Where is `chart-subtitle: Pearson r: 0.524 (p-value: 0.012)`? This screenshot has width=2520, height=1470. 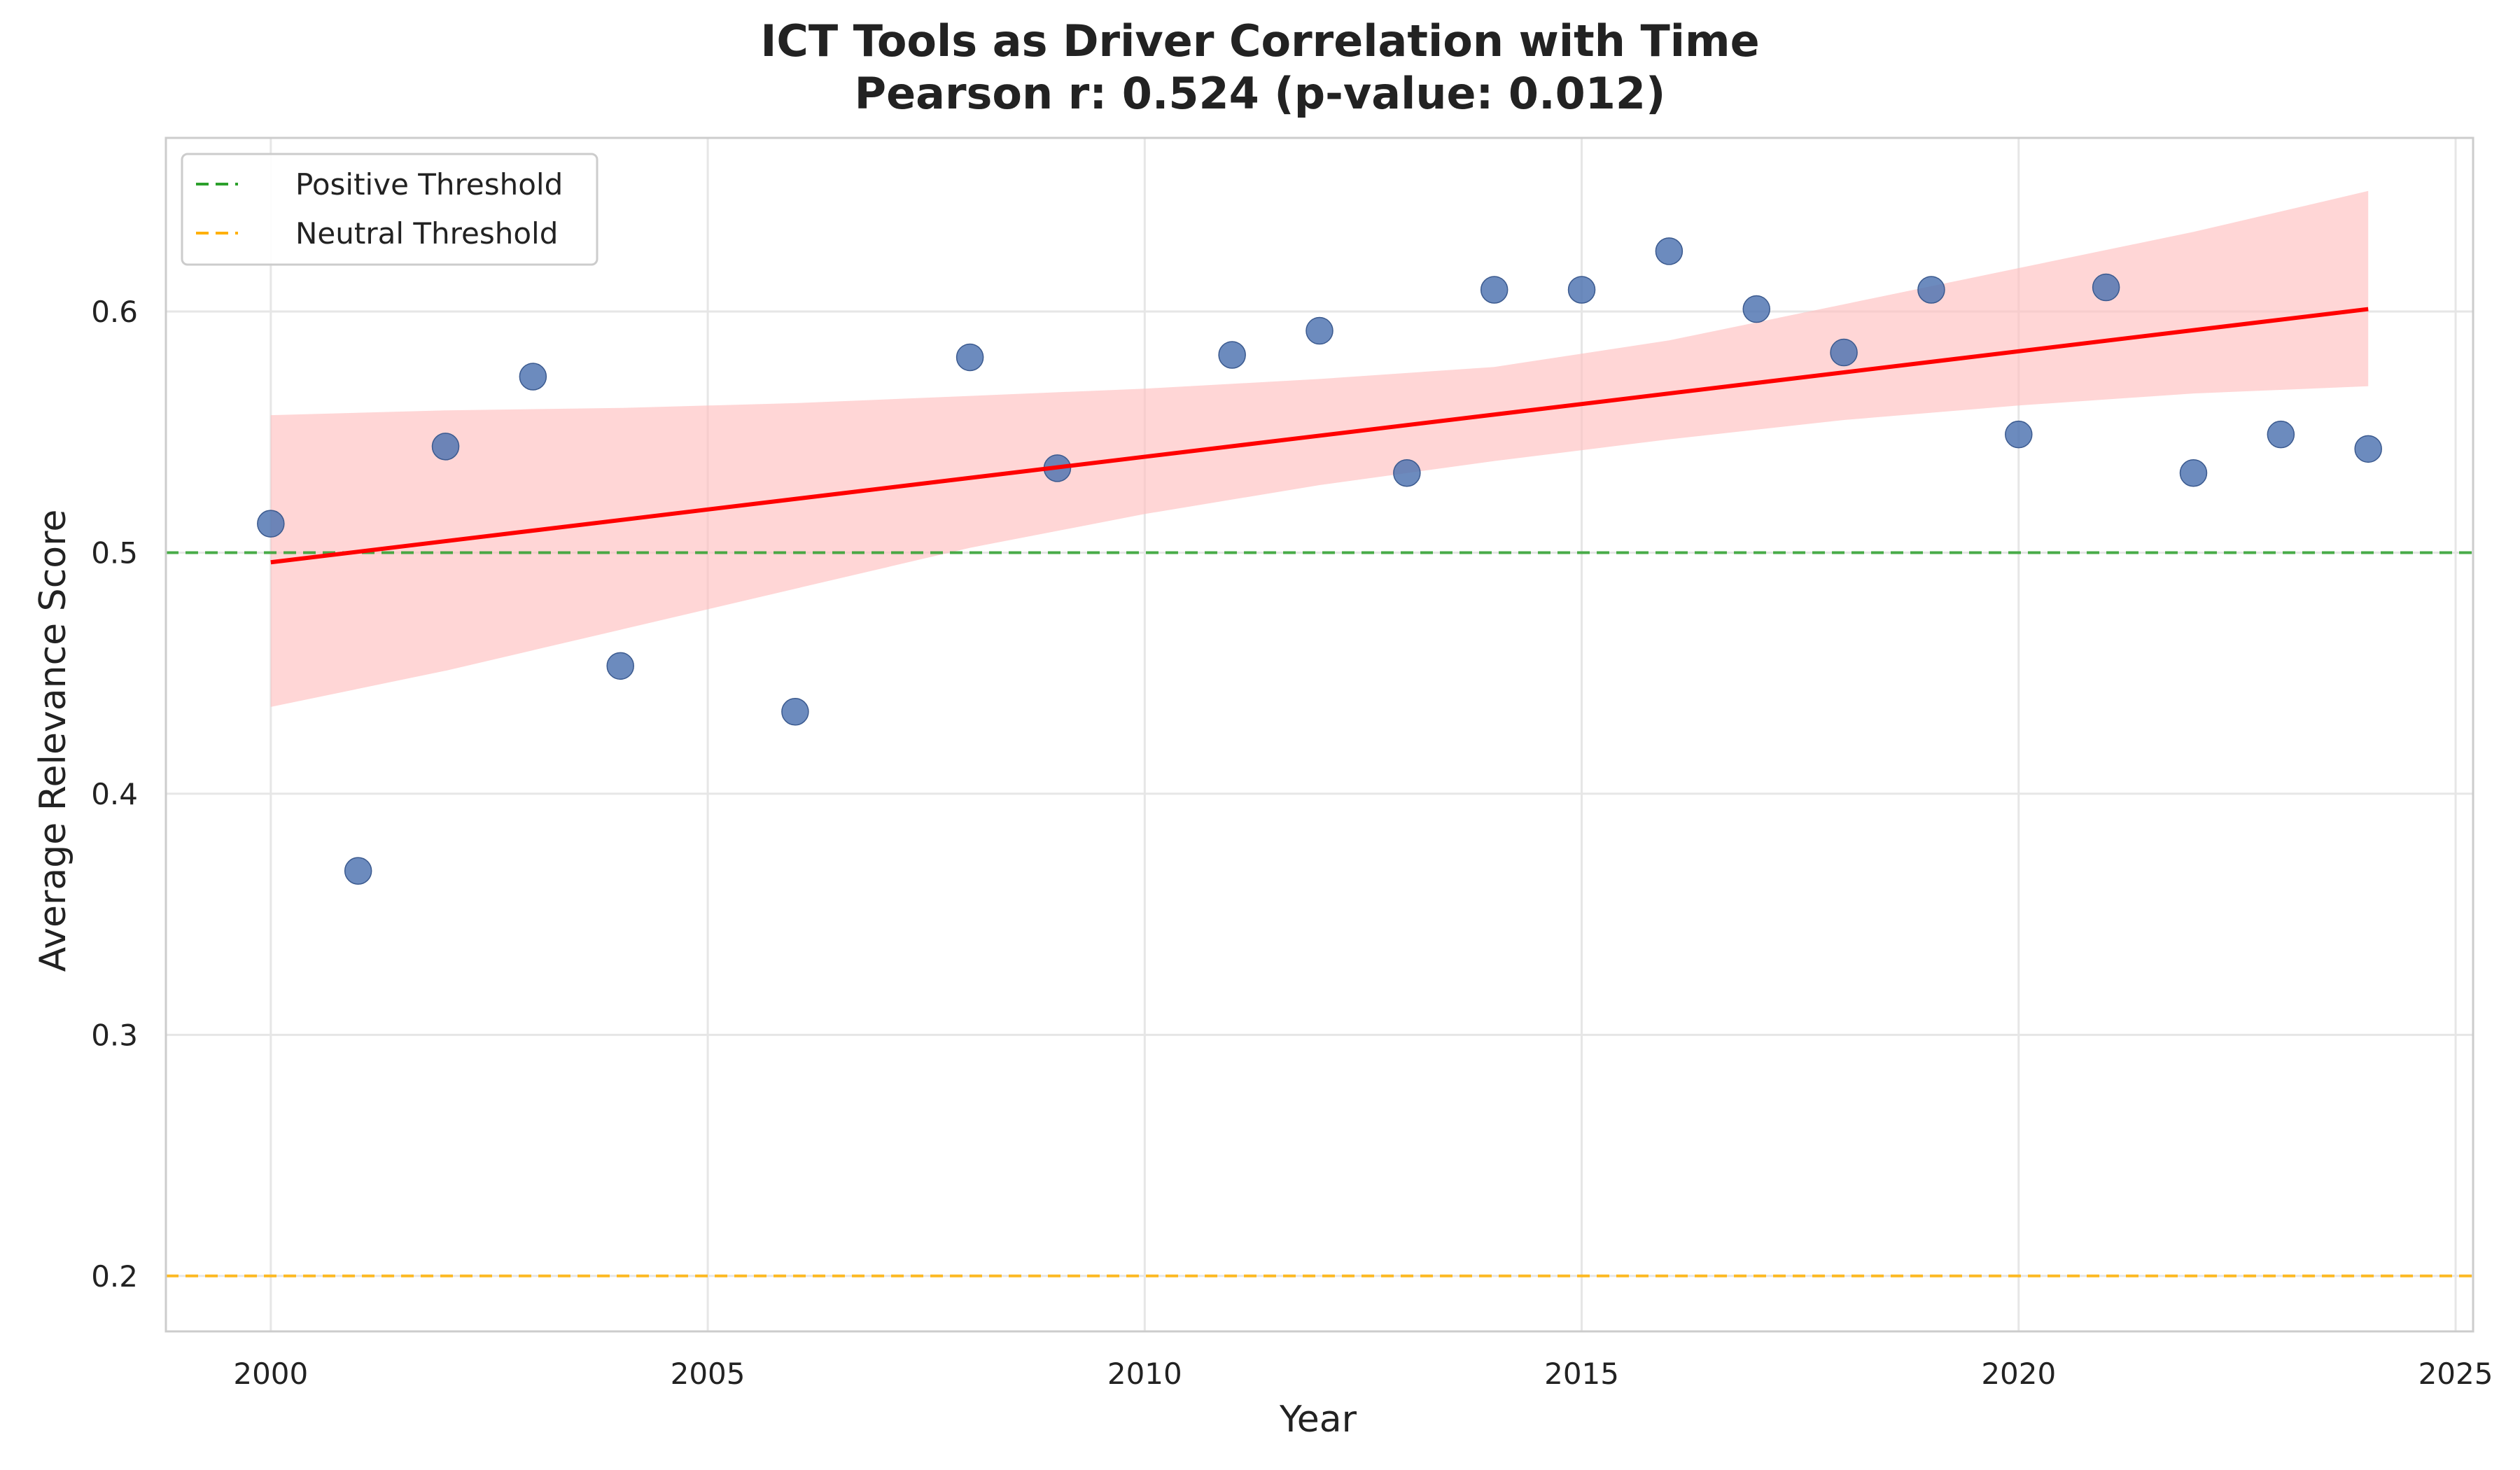
chart-subtitle: Pearson r: 0.524 (p-value: 0.012) is located at coordinates (1260, 93).